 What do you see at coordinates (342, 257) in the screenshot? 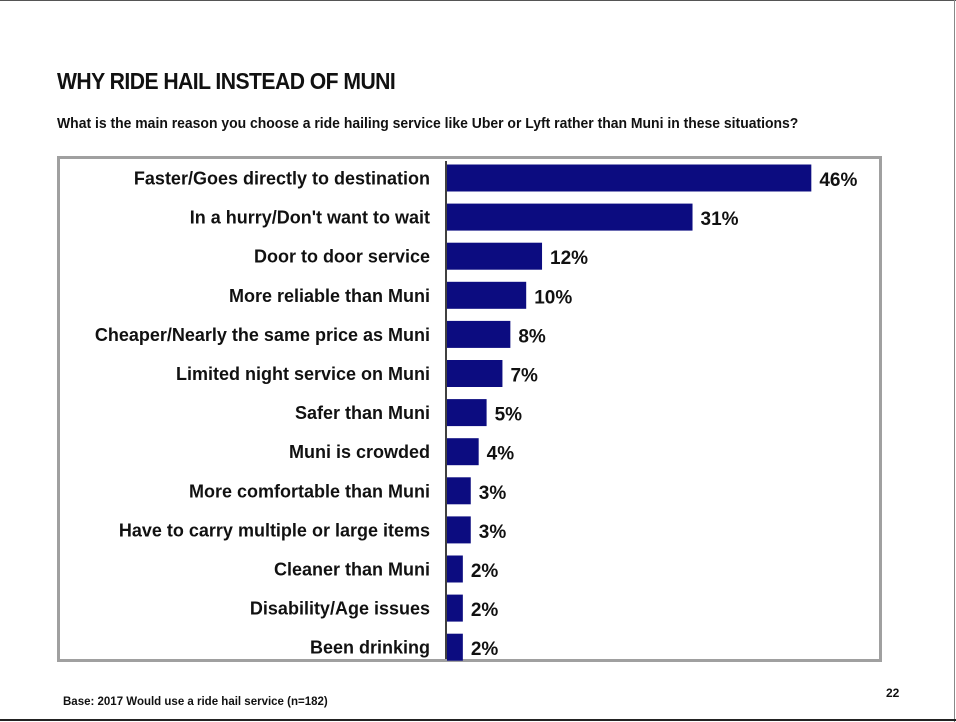
I see `category-label: Door to door service` at bounding box center [342, 257].